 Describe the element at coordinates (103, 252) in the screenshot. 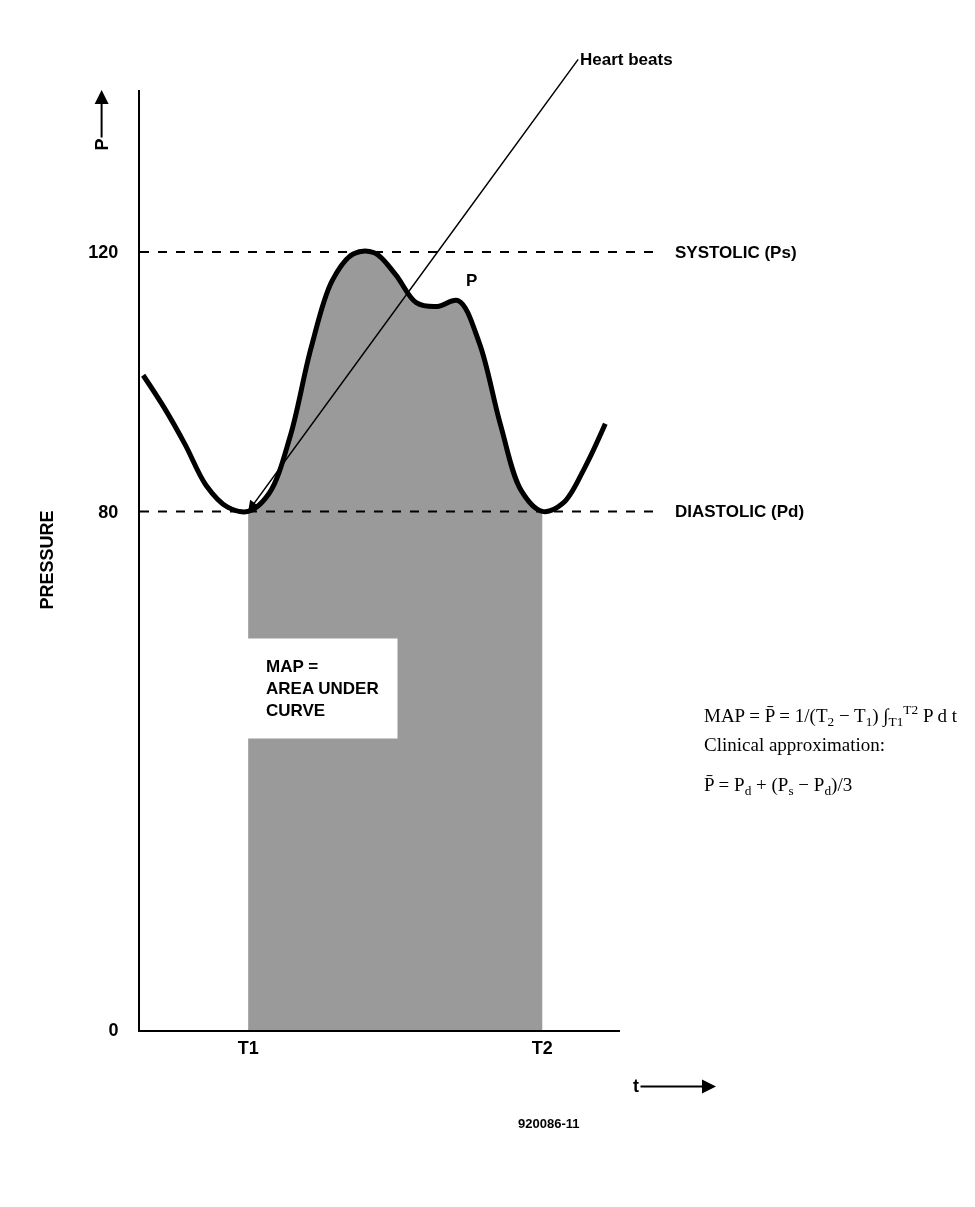

I see `y-tick-label: 120` at that location.